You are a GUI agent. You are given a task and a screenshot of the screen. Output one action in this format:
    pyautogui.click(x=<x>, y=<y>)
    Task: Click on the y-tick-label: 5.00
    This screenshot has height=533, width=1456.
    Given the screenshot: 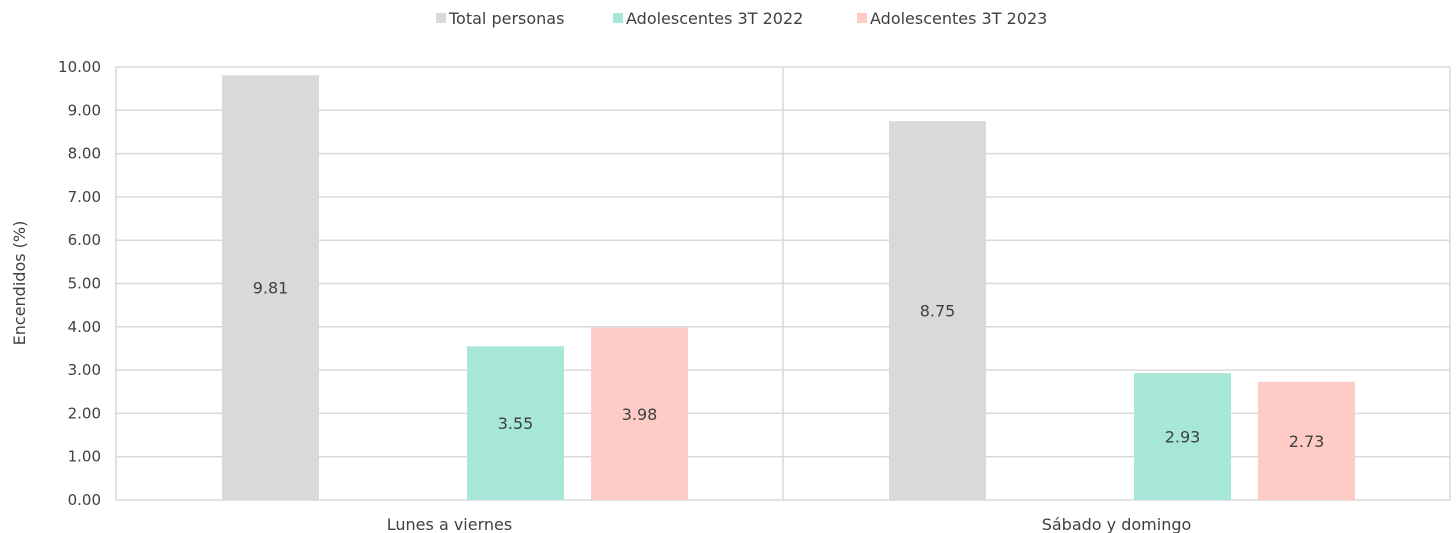 What is the action you would take?
    pyautogui.click(x=84, y=284)
    